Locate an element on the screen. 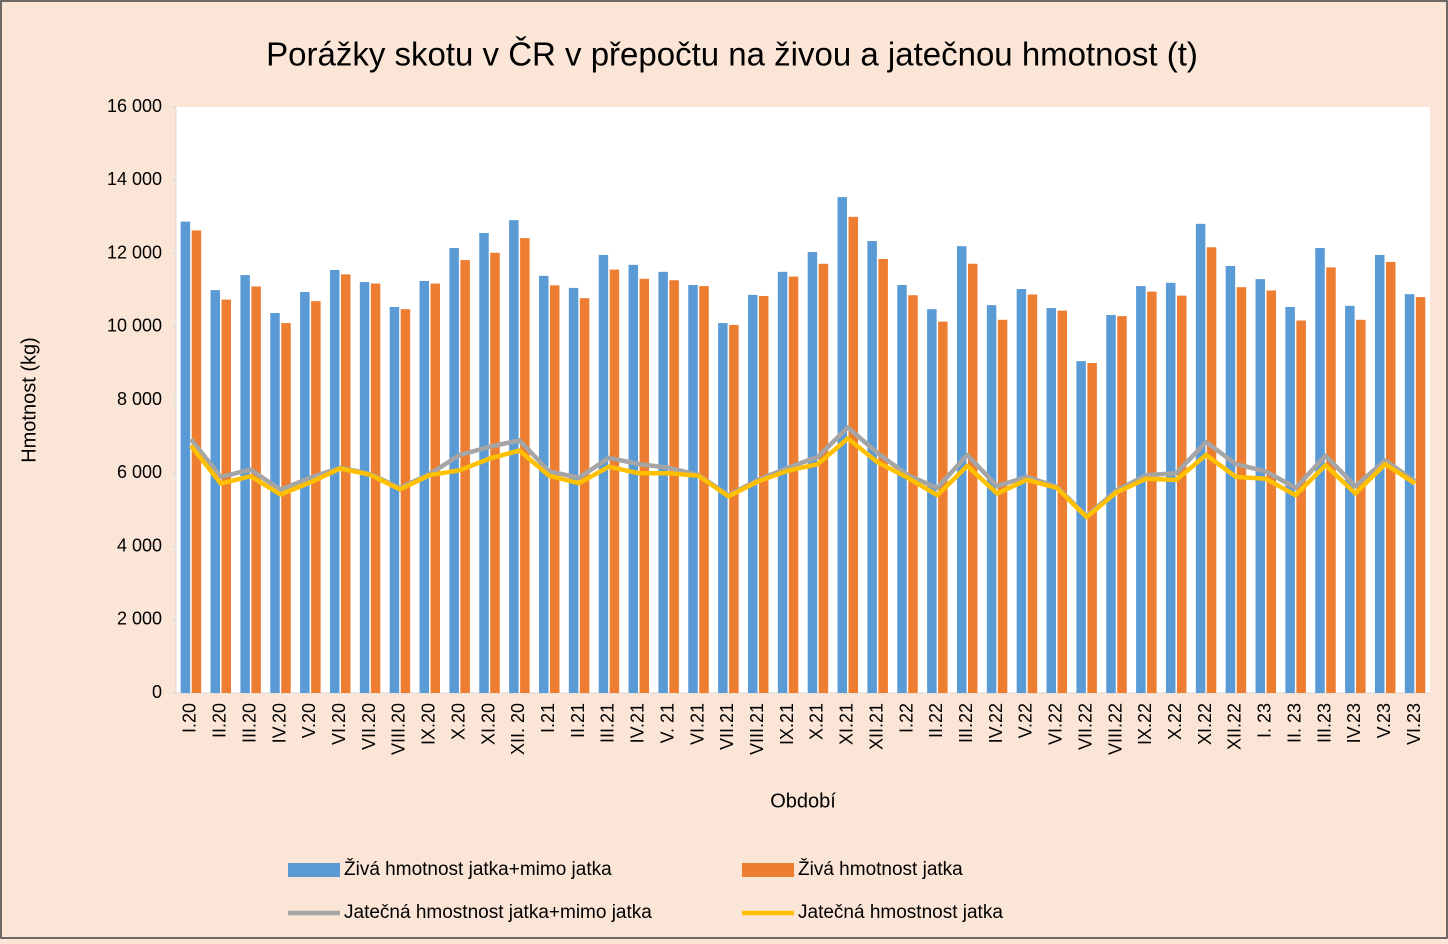 The width and height of the screenshot is (1448, 944). legend-label: Živá hmotnost jatka is located at coordinates (880, 869).